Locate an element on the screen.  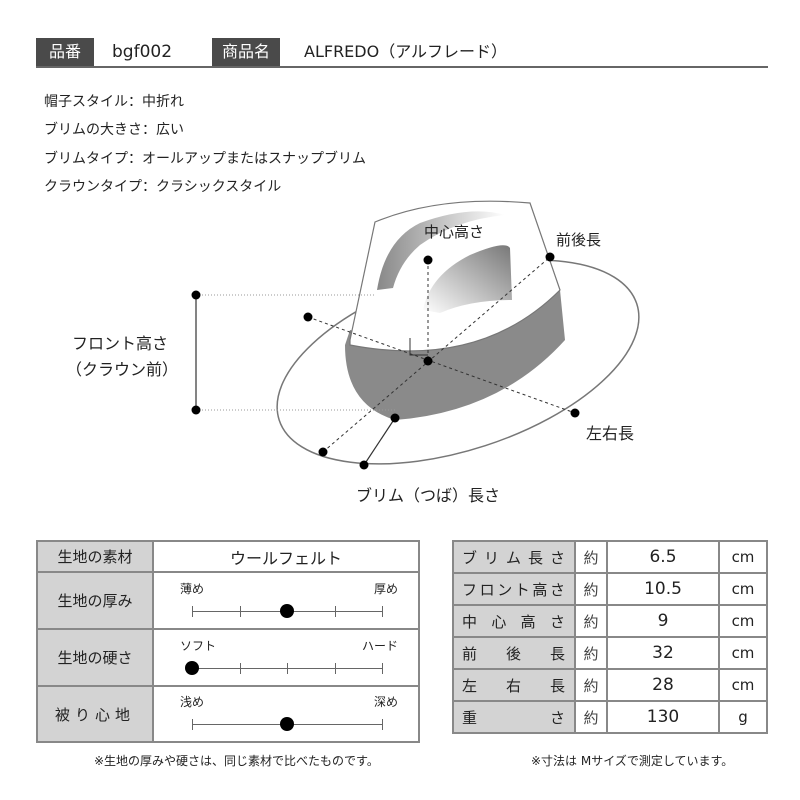
size-value: 32 is located at coordinates (663, 653).